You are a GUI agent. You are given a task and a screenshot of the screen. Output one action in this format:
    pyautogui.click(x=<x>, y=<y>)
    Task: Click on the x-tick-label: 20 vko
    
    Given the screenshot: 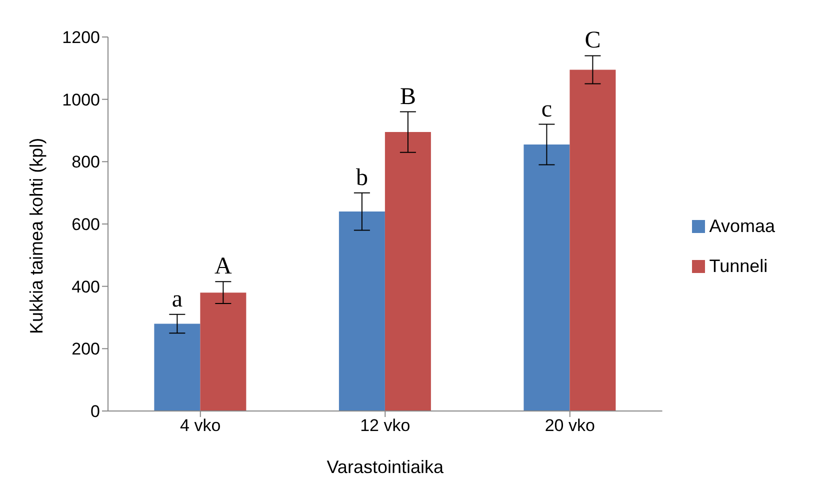 What is the action you would take?
    pyautogui.click(x=569, y=426)
    